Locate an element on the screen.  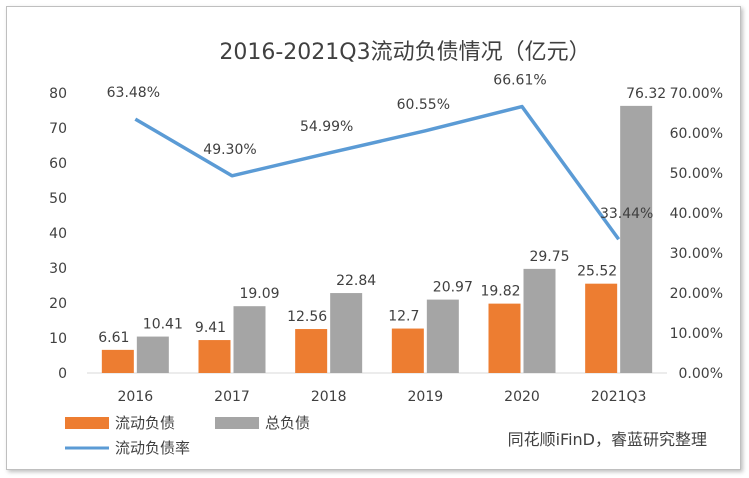
right-axis-tick-label: 70.00% is located at coordinates (696, 94).